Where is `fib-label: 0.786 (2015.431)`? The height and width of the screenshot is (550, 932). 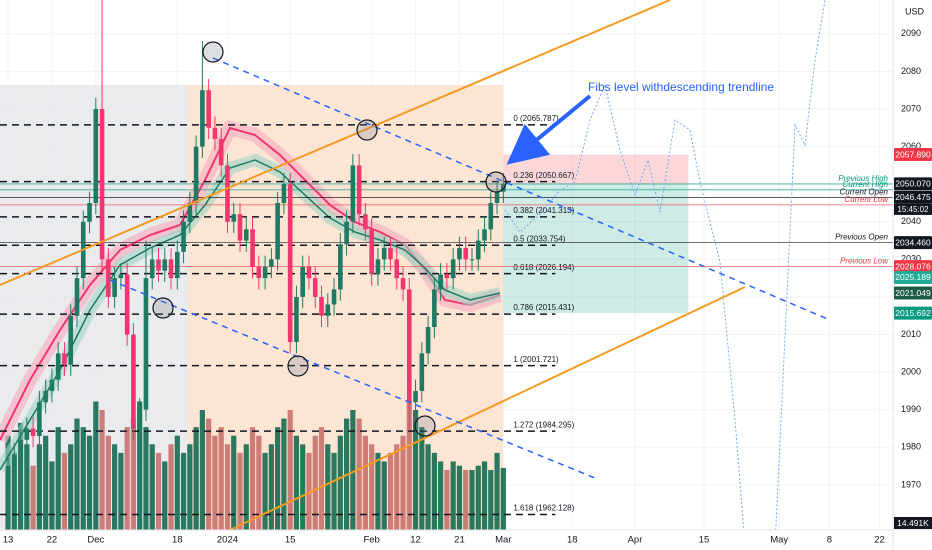 fib-label: 0.786 (2015.431) is located at coordinates (543, 307).